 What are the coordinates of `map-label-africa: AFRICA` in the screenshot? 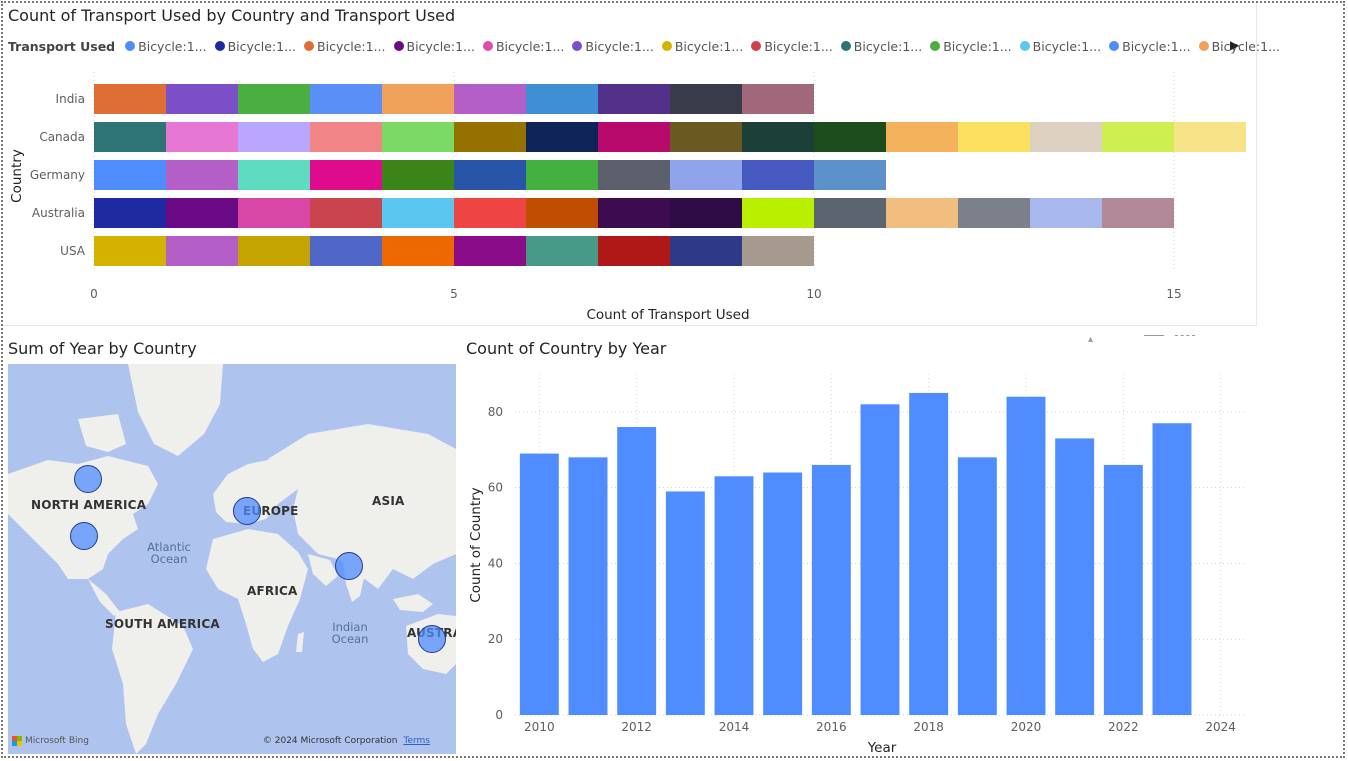 It's located at (272, 591).